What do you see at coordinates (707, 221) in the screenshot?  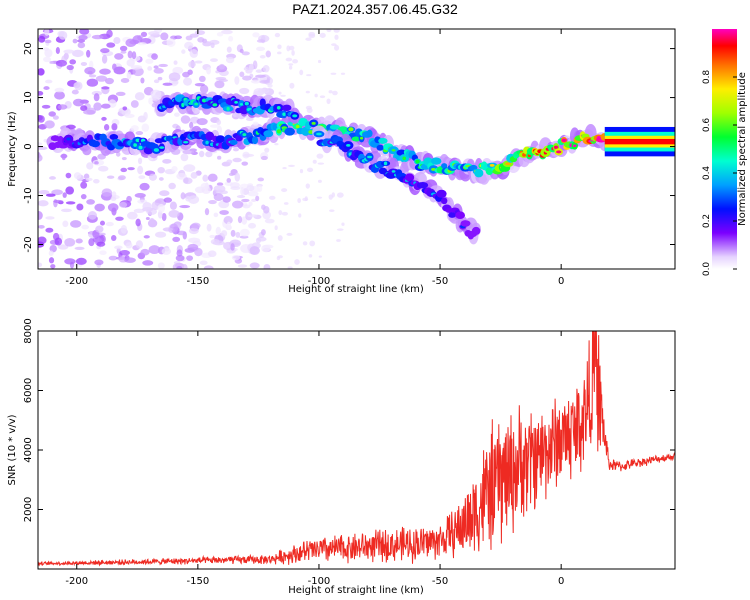 I see `colorbar-tick-label: 0.2` at bounding box center [707, 221].